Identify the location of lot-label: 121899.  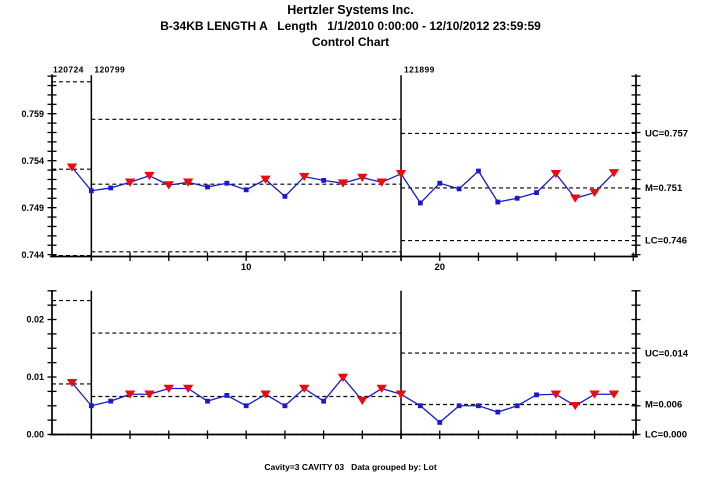
(419, 70).